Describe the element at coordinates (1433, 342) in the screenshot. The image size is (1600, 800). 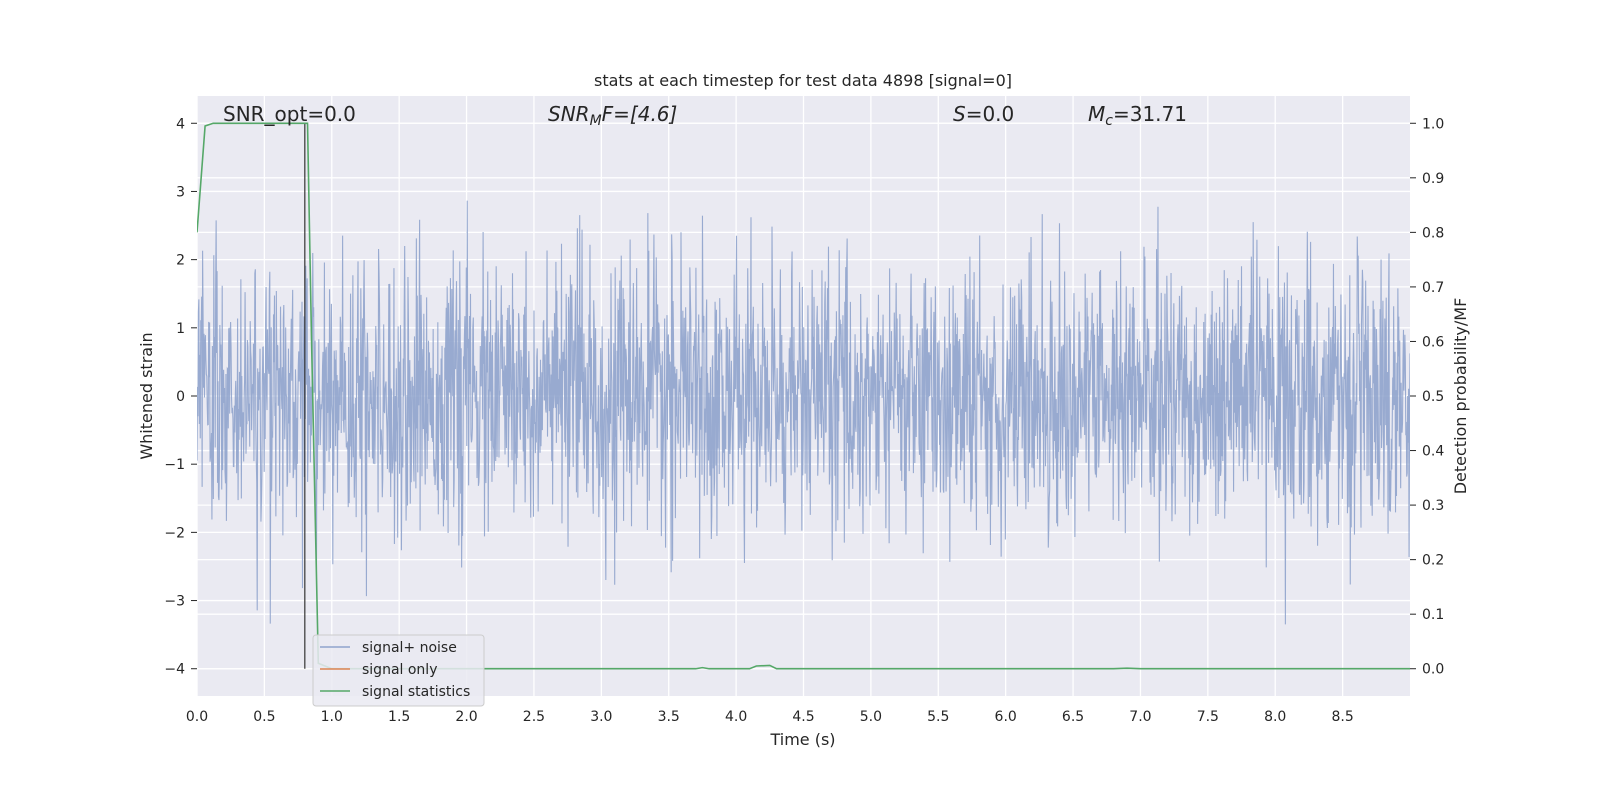
I see `y-right-tick-label: 0.6` at that location.